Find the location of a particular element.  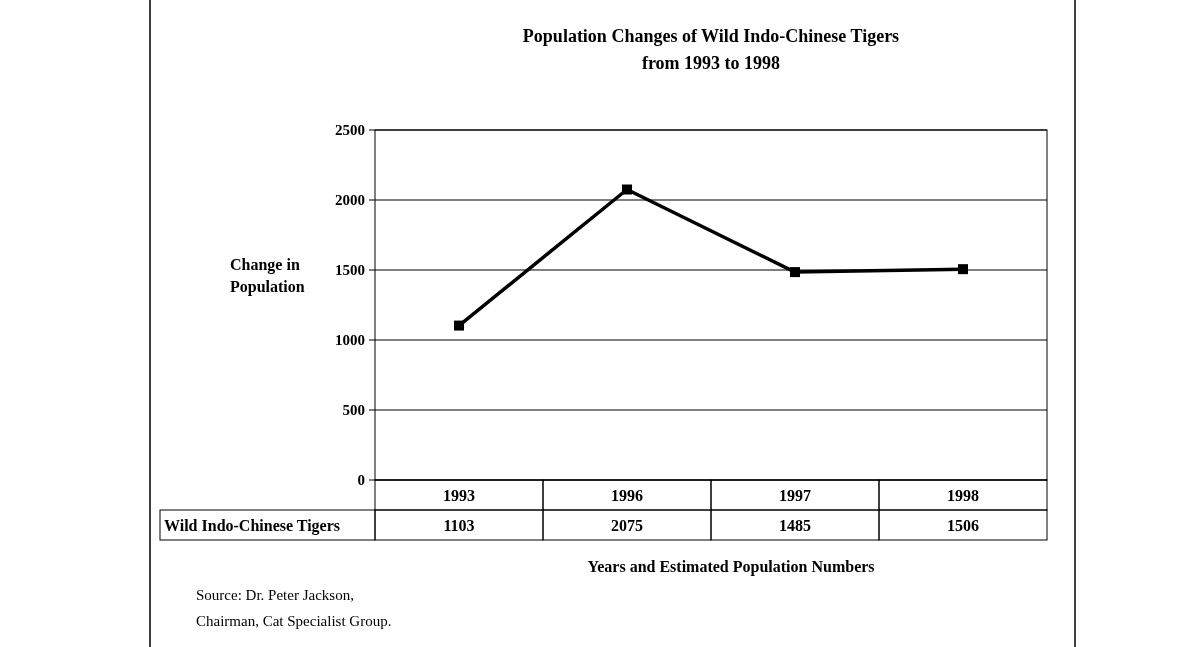

x-tick-label: 1997 is located at coordinates (795, 495).